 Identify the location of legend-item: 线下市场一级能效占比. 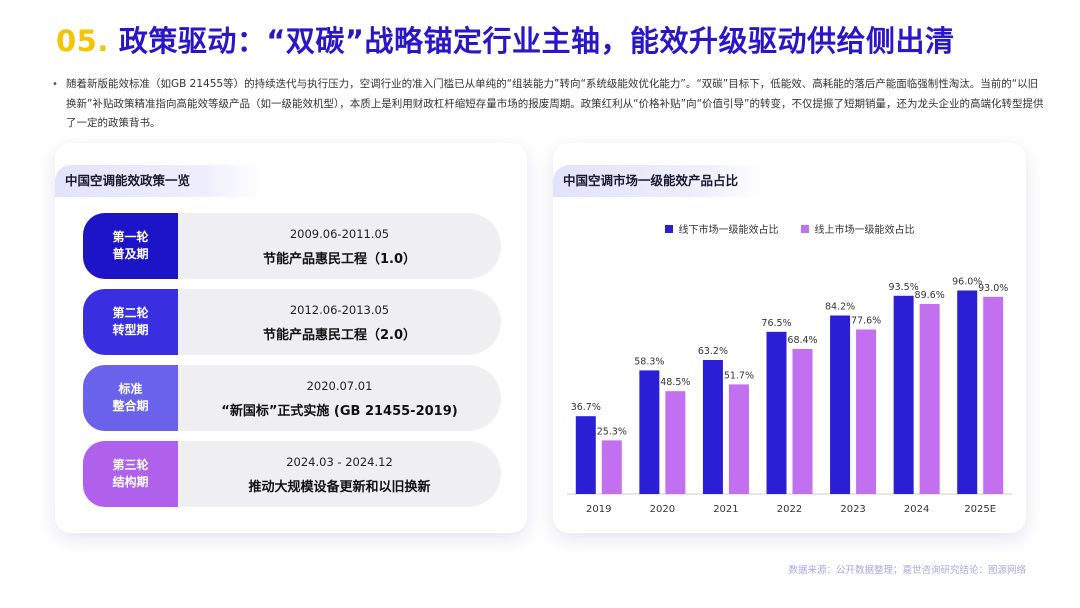
(721, 228).